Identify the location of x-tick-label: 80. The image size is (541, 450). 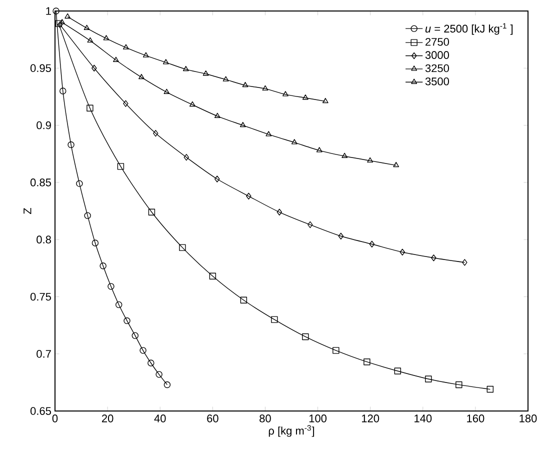
(265, 418).